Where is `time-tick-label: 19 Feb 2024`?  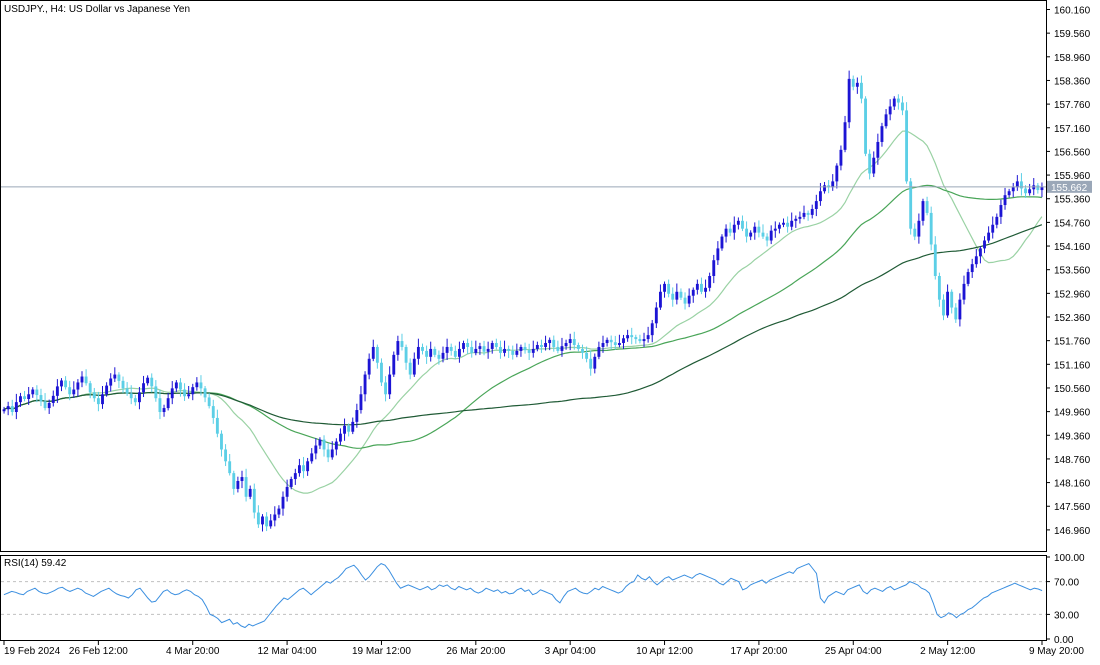
time-tick-label: 19 Feb 2024 is located at coordinates (32, 651).